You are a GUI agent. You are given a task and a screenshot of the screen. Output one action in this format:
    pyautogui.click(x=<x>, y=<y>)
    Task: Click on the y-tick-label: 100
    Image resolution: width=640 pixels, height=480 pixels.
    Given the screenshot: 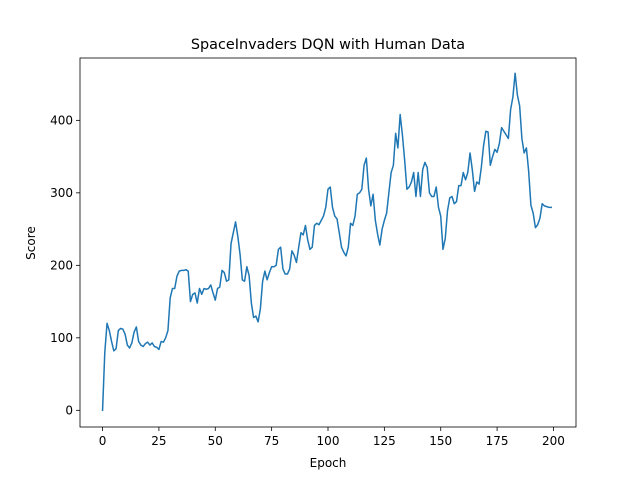 What is the action you would take?
    pyautogui.click(x=61, y=338)
    